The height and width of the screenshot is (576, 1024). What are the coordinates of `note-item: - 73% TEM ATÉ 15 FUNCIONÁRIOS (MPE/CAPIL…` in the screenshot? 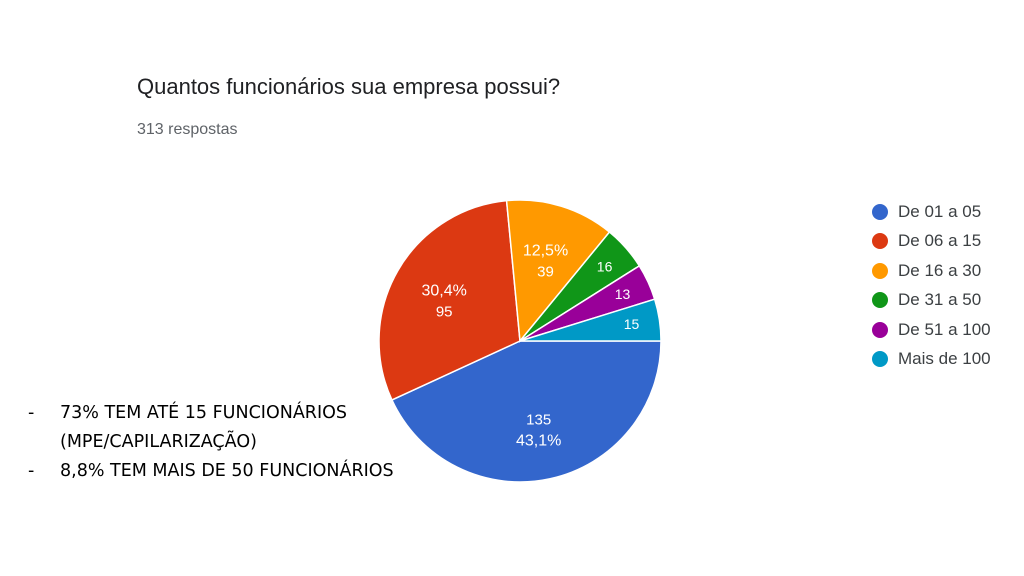 It's located at (213, 428).